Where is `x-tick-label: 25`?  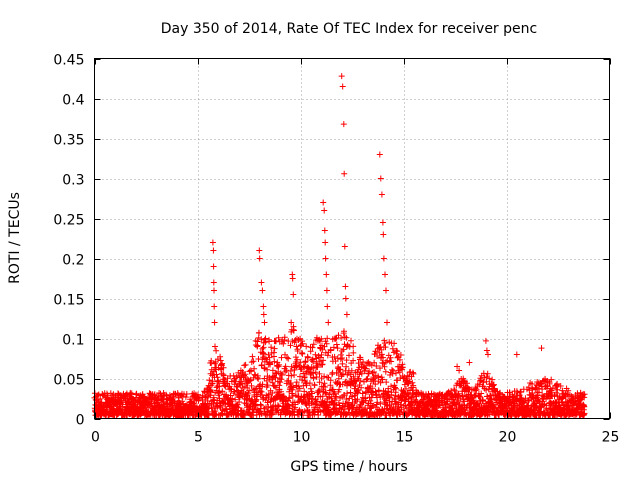 x-tick-label: 25 is located at coordinates (611, 438).